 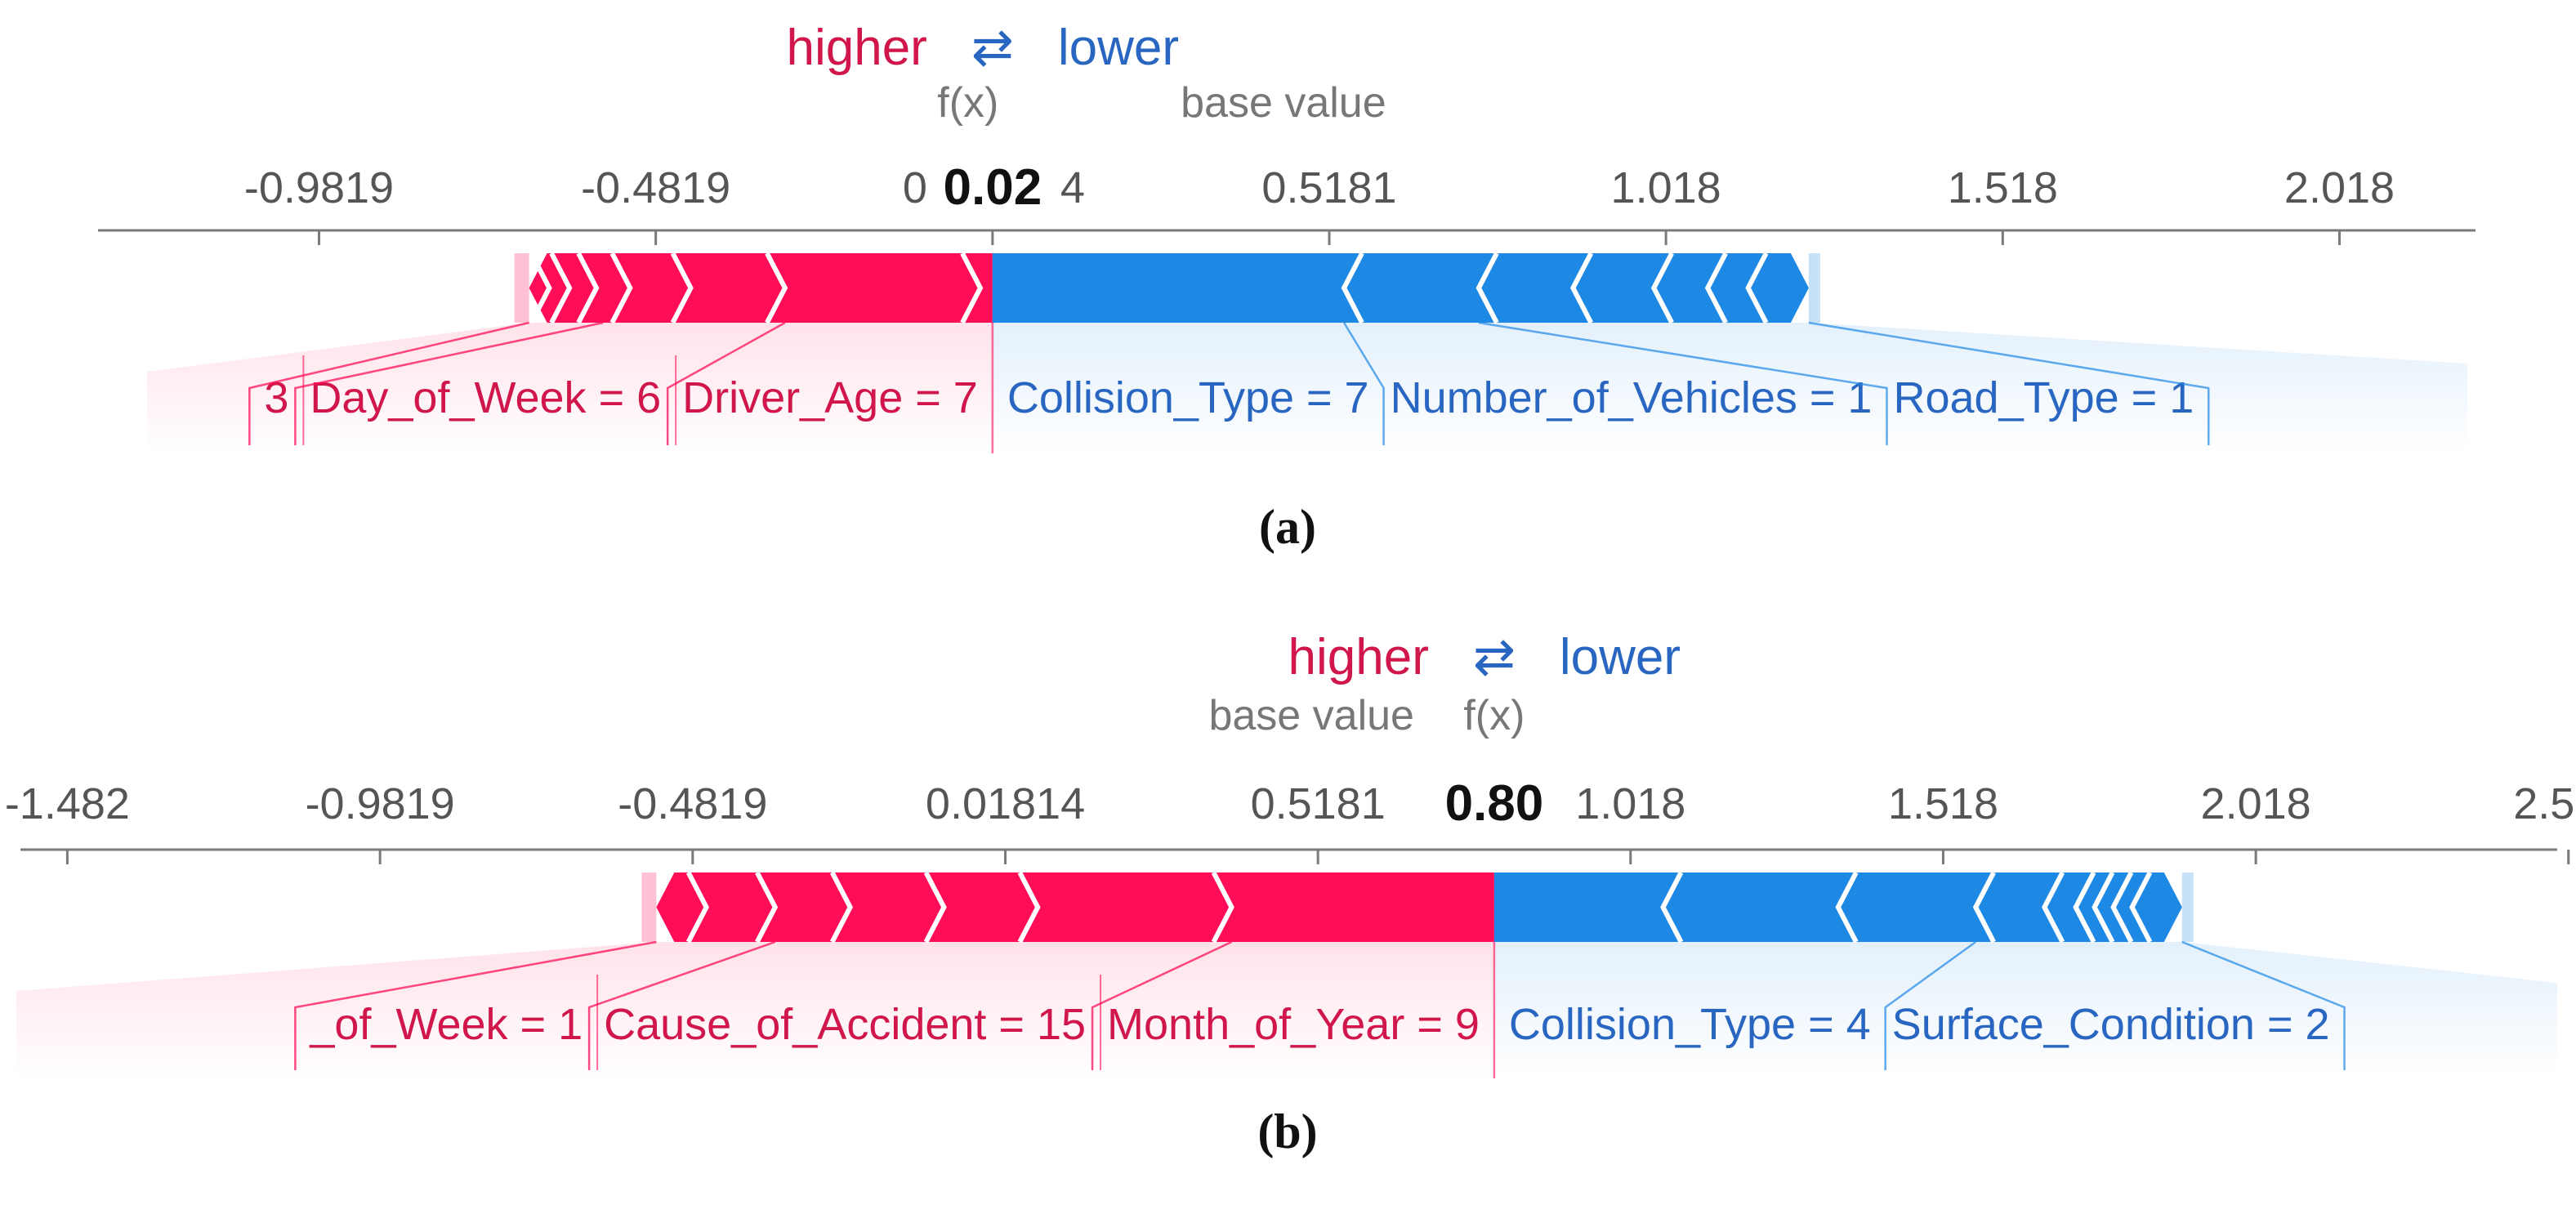 What do you see at coordinates (1006, 804) in the screenshot?
I see `x-tick-label: 0.01814` at bounding box center [1006, 804].